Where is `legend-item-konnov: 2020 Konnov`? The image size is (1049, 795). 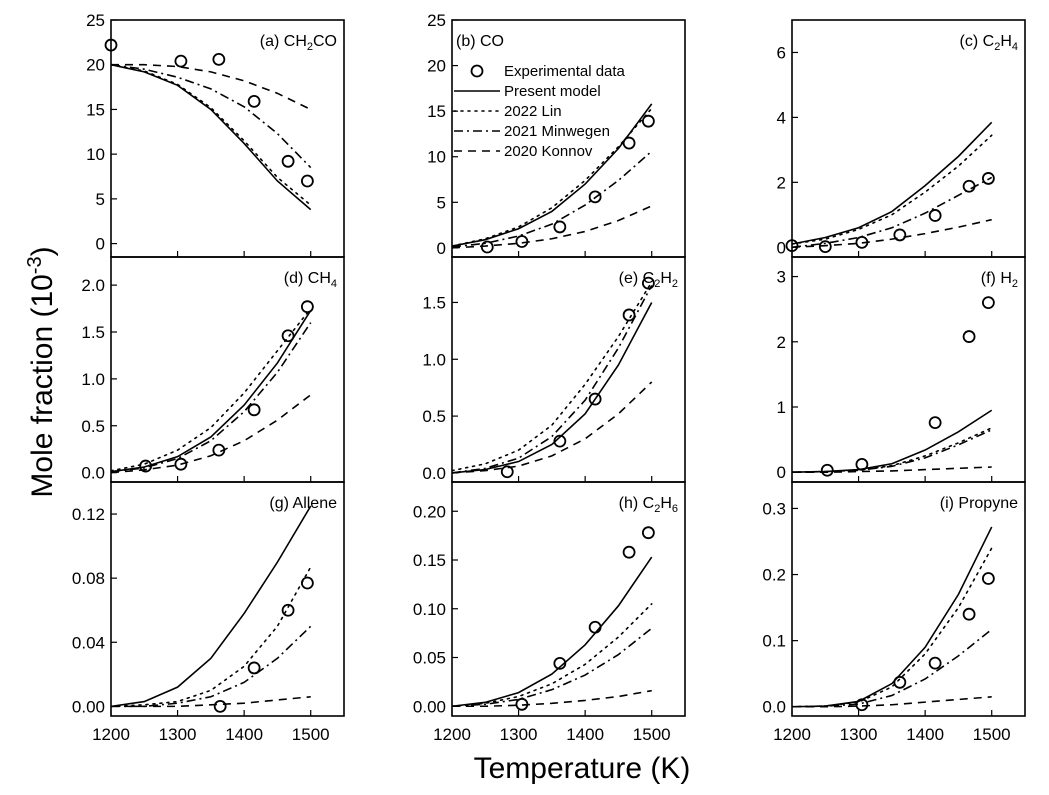 legend-item-konnov: 2020 Konnov is located at coordinates (523, 151).